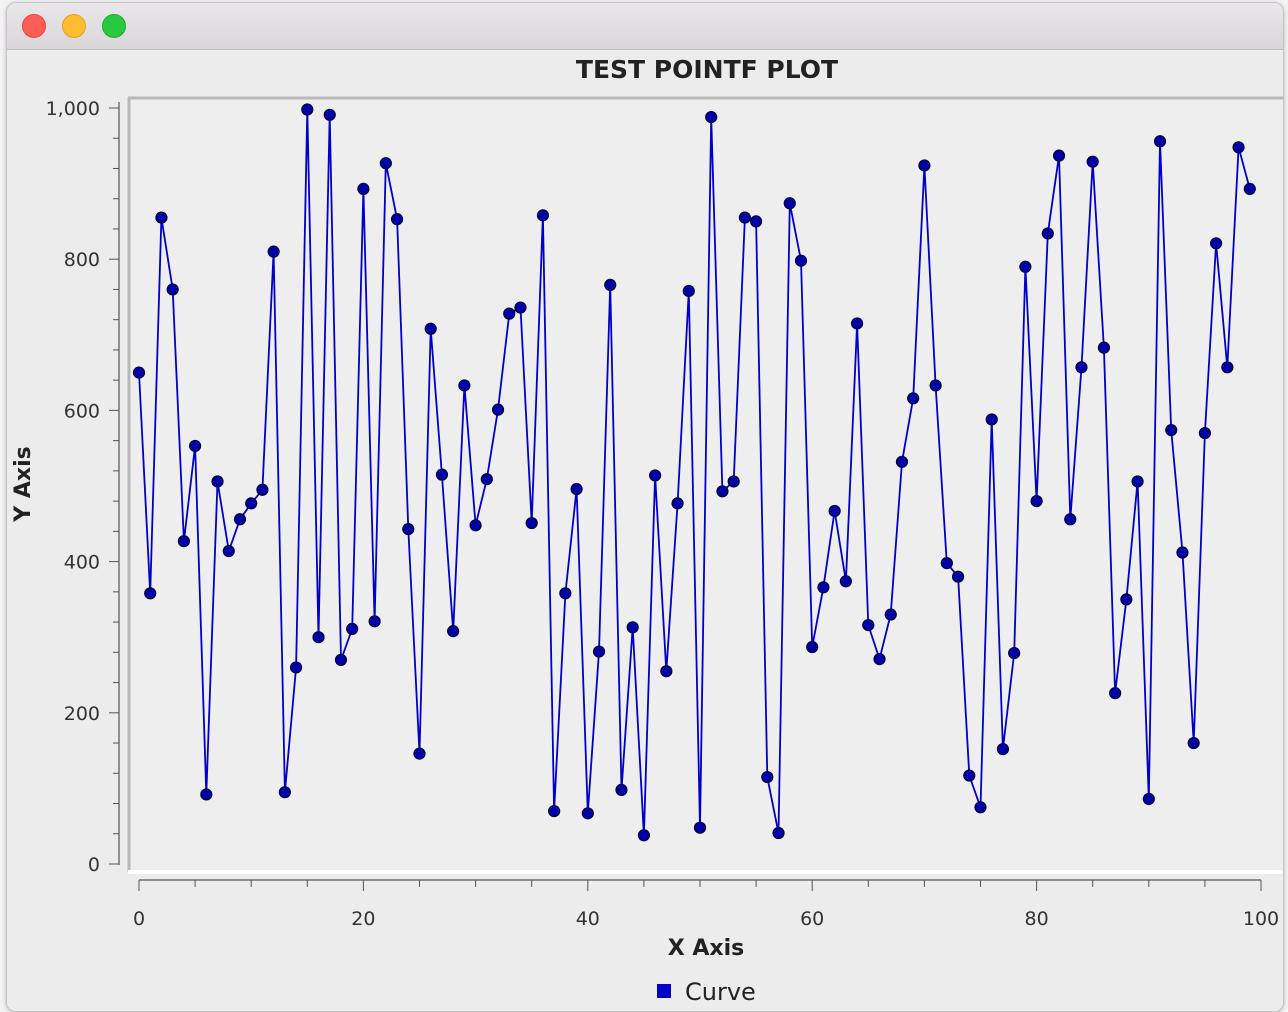  What do you see at coordinates (34, 26) in the screenshot?
I see `close-window-button` at bounding box center [34, 26].